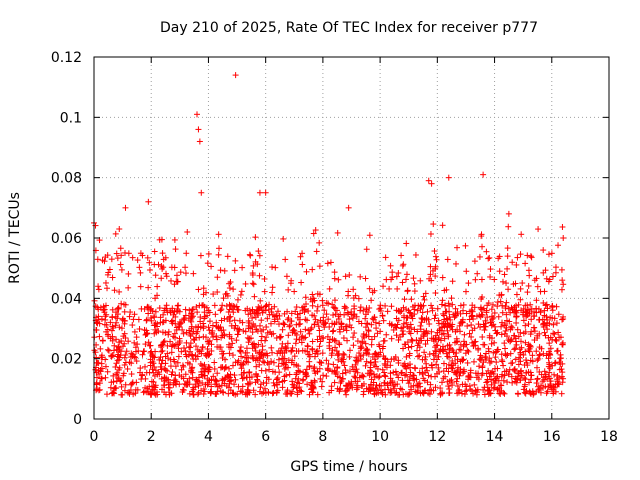 The image size is (640, 480). I want to click on data-point-peak, so click(265, 192).